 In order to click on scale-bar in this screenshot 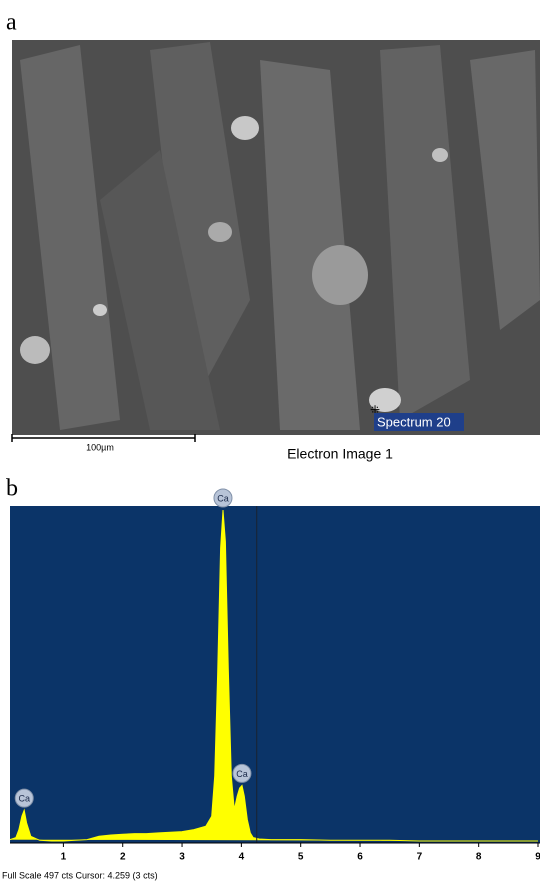, I will do `click(103, 438)`.